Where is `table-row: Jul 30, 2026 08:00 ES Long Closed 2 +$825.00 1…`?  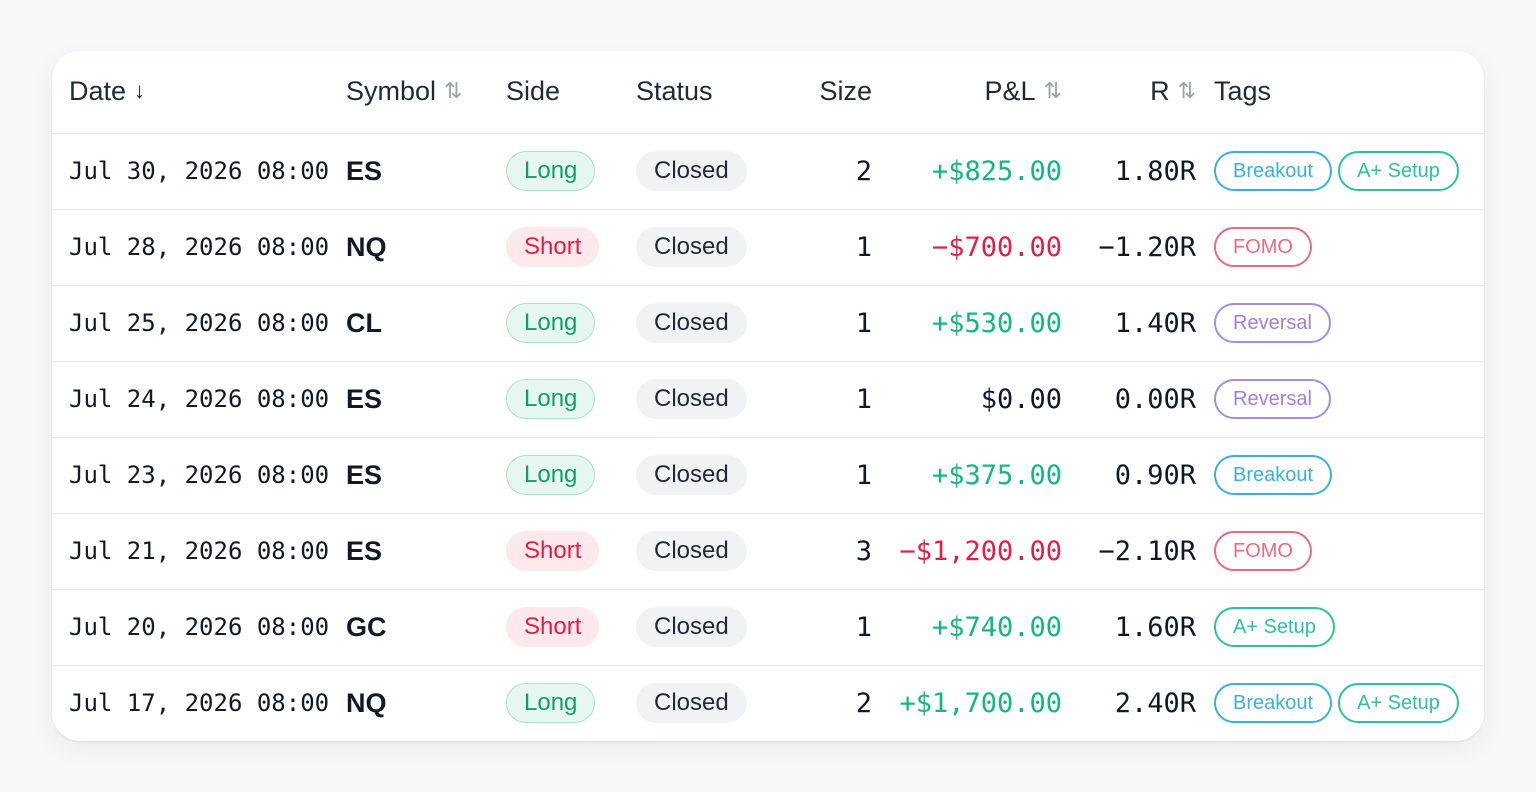
table-row: Jul 30, 2026 08:00 ES Long Closed 2 +$825.00 1… is located at coordinates (768, 171).